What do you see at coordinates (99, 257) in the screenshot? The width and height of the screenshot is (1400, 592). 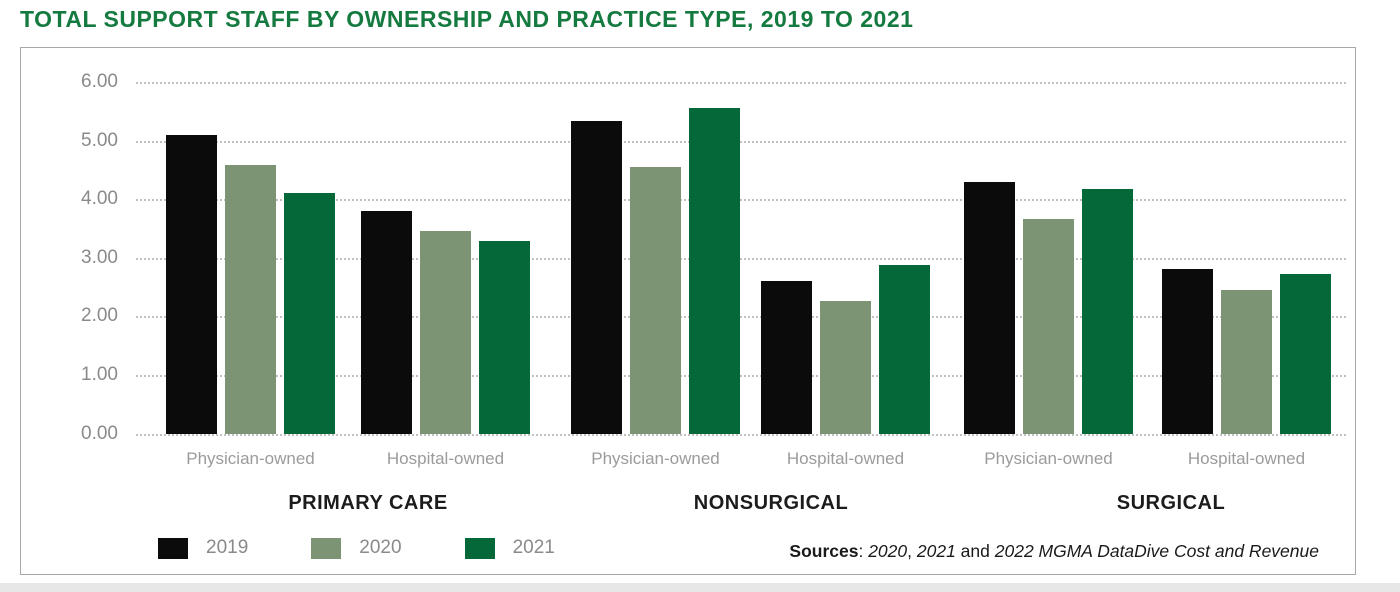 I see `y-axis-tick-label: 3.00` at bounding box center [99, 257].